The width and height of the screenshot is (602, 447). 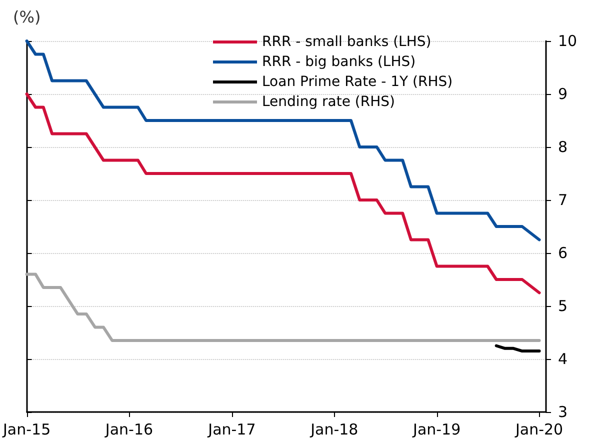 I want to click on y-tick-label: 3, so click(x=563, y=412).